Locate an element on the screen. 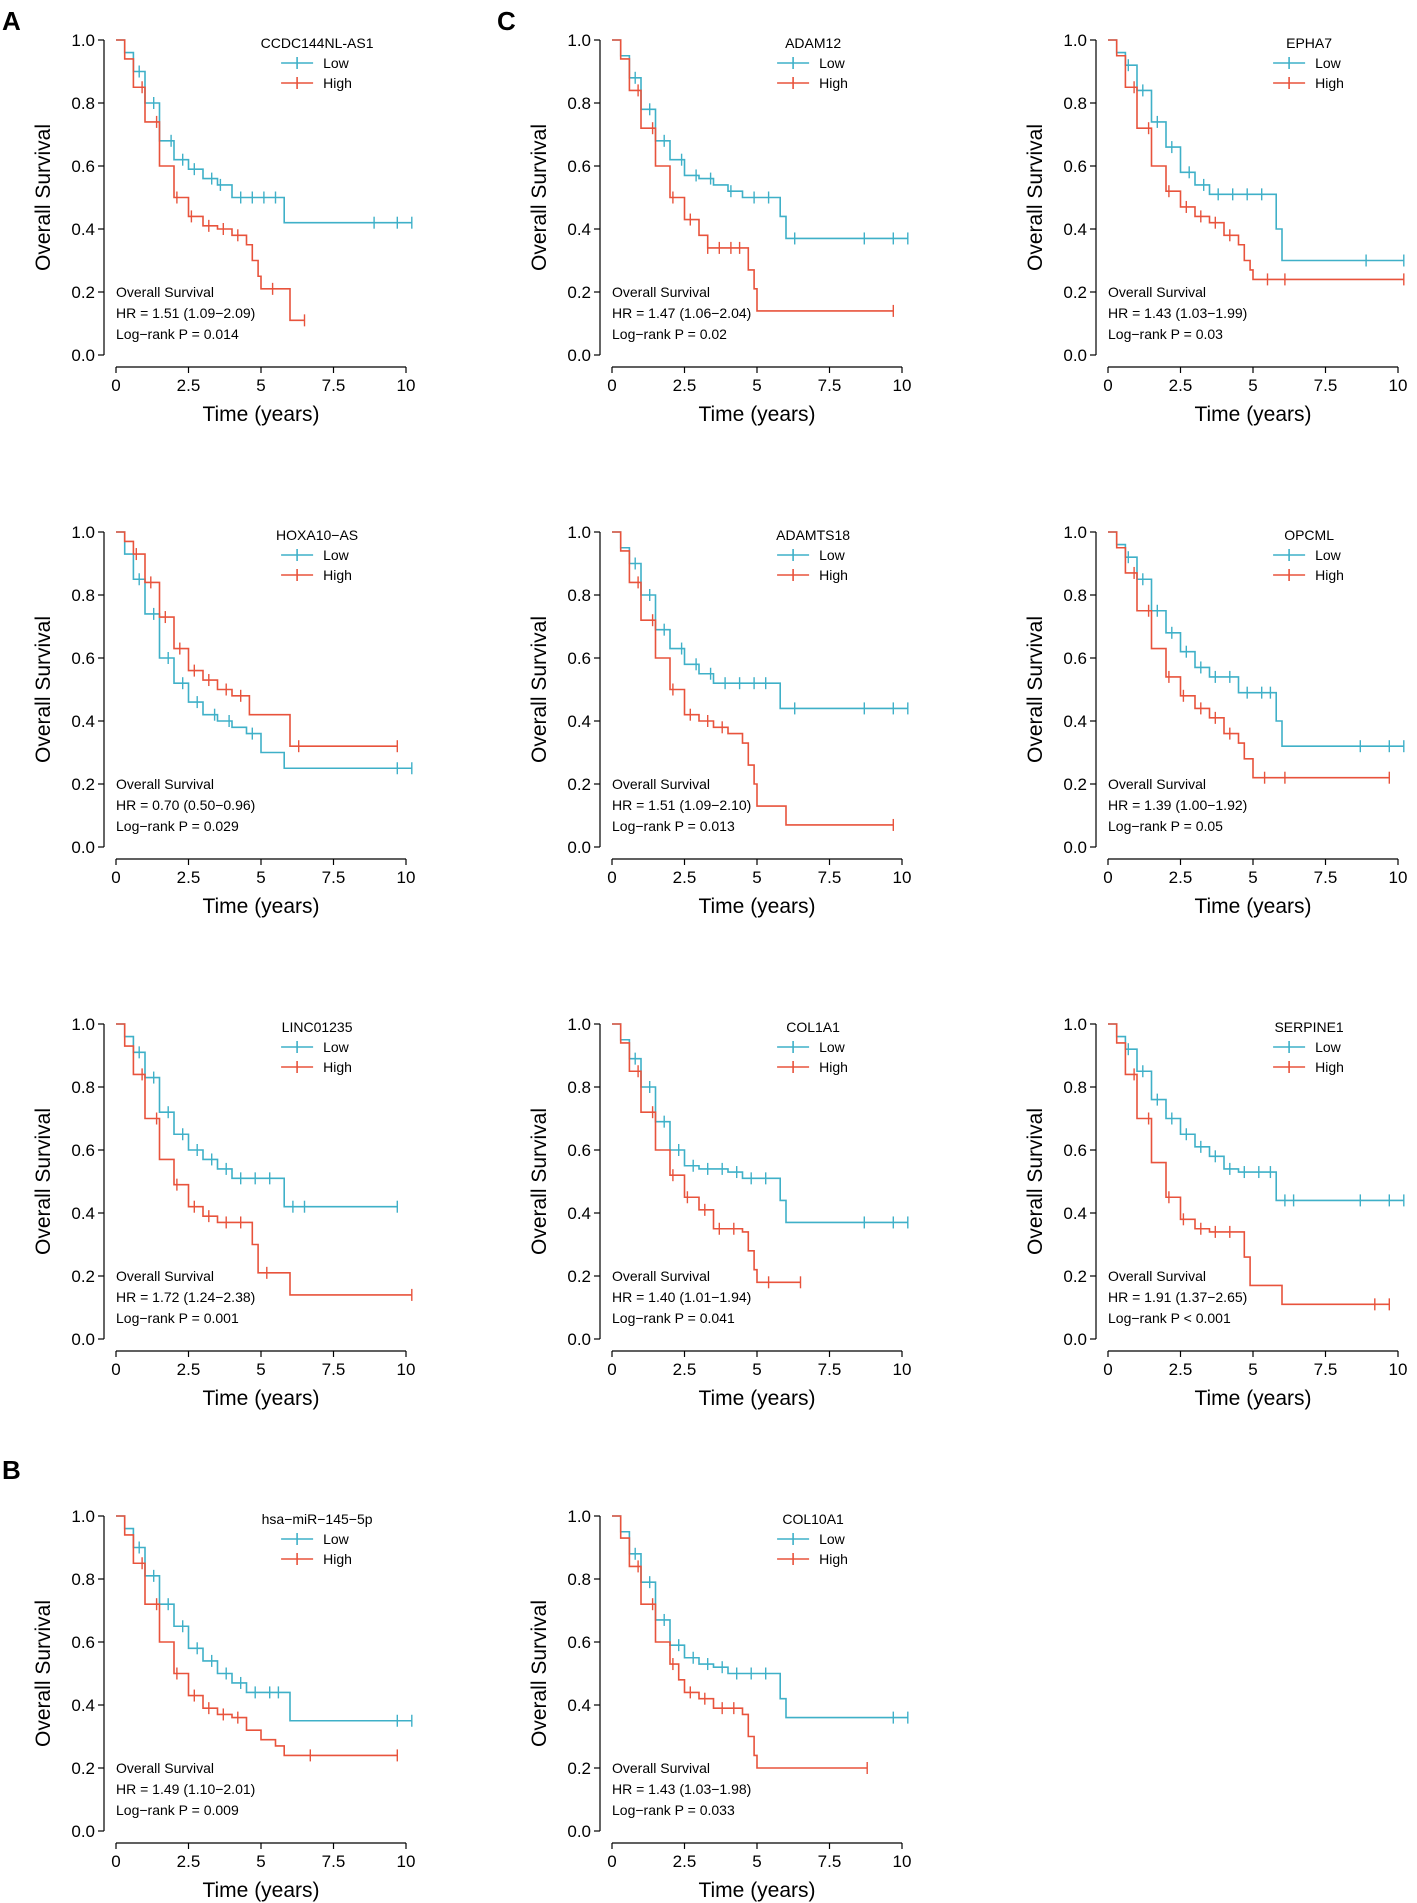 The width and height of the screenshot is (1417, 1903). stat-line: HR = 1.51 (1.09−2.09) is located at coordinates (185, 313).